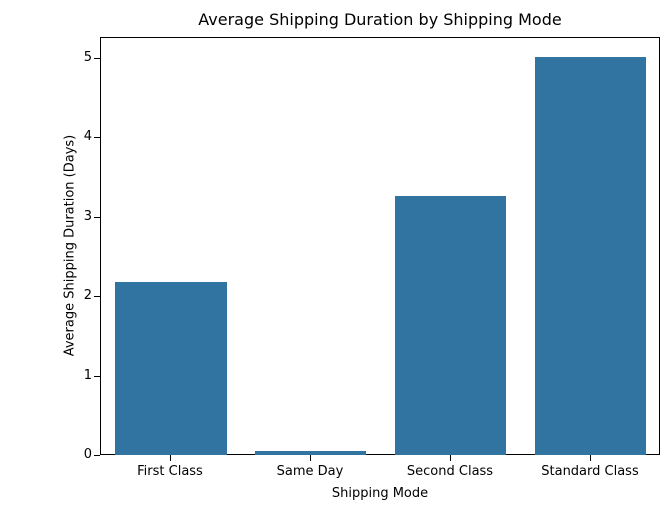  What do you see at coordinates (310, 458) in the screenshot?
I see `x-tick-same-day` at bounding box center [310, 458].